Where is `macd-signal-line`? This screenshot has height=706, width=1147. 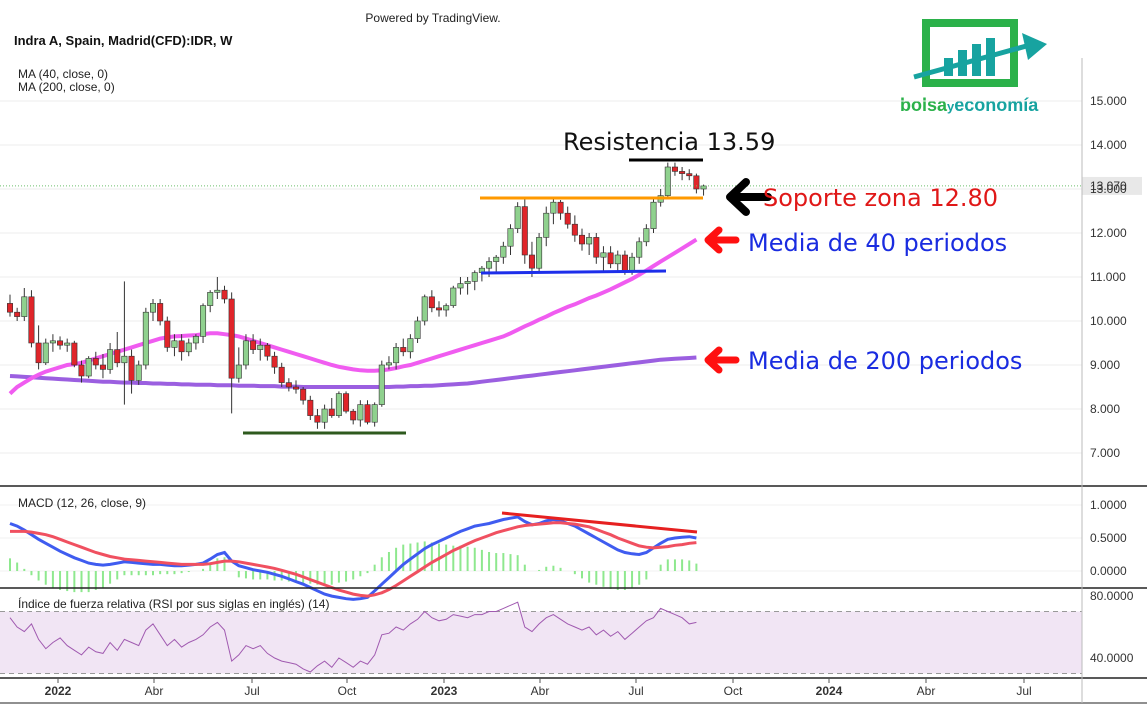 macd-signal-line is located at coordinates (353, 559).